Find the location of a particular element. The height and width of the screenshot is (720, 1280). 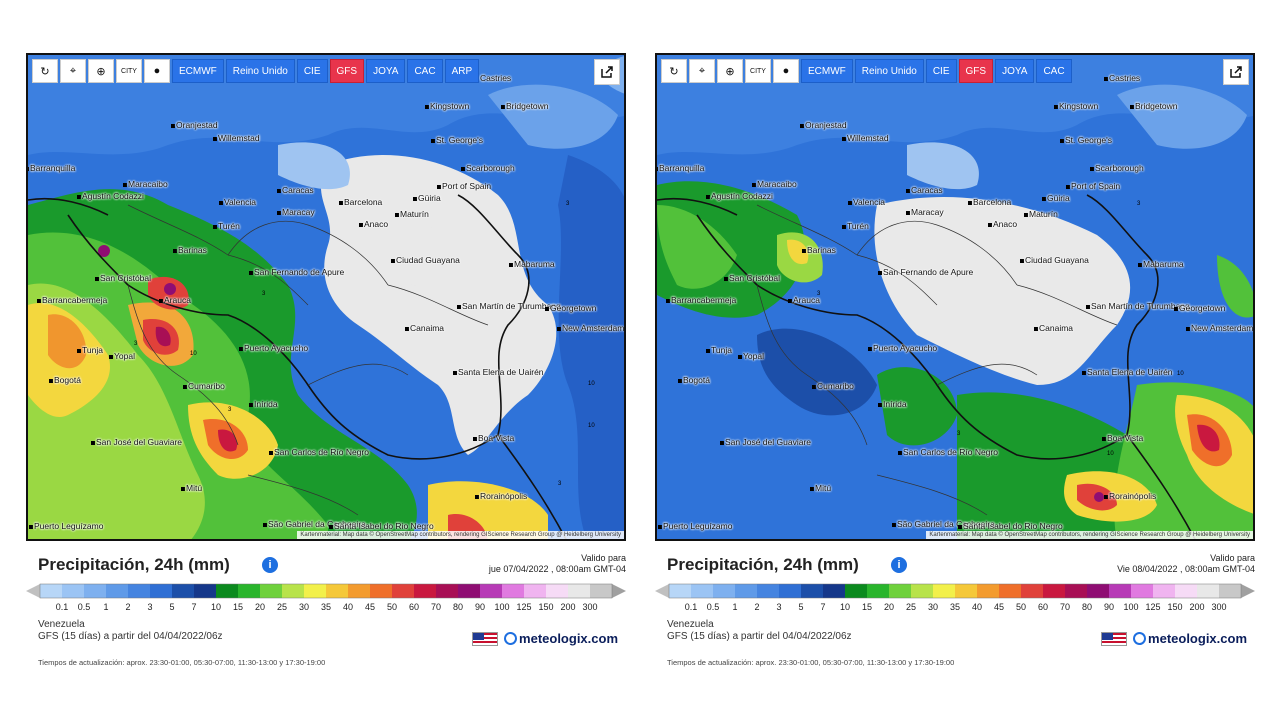

city-label: Rorainópolis is located at coordinates (504, 496).